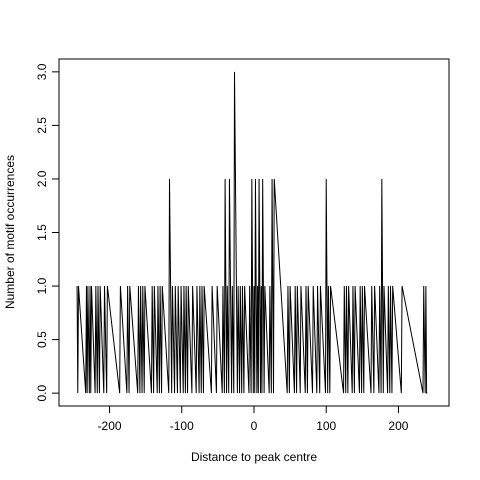 Image resolution: width=480 pixels, height=480 pixels. I want to click on y-tick-label: 2.5, so click(42, 125).